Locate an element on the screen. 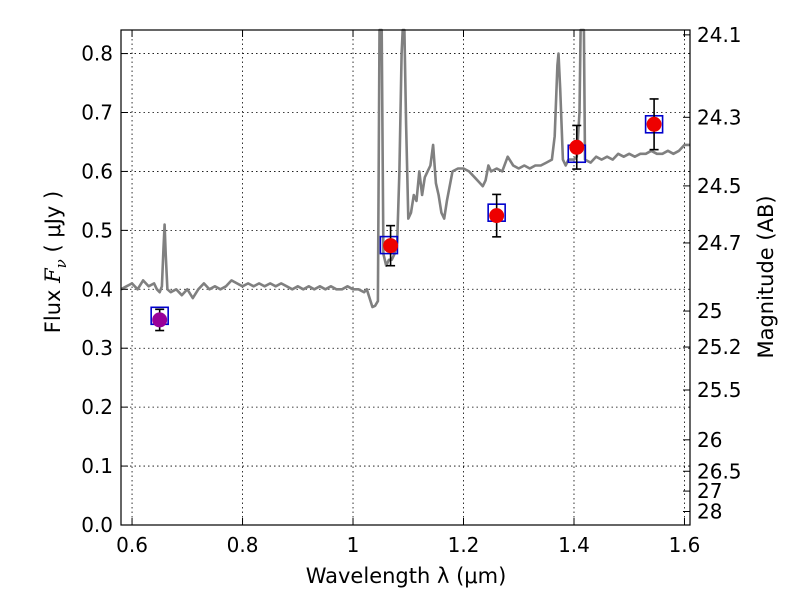 The height and width of the screenshot is (600, 800). y-tick-labels: 0.0 0.1 0.2 0.3 0.4 0.5 0.6 0.7 0.8 is located at coordinates (97, 289).